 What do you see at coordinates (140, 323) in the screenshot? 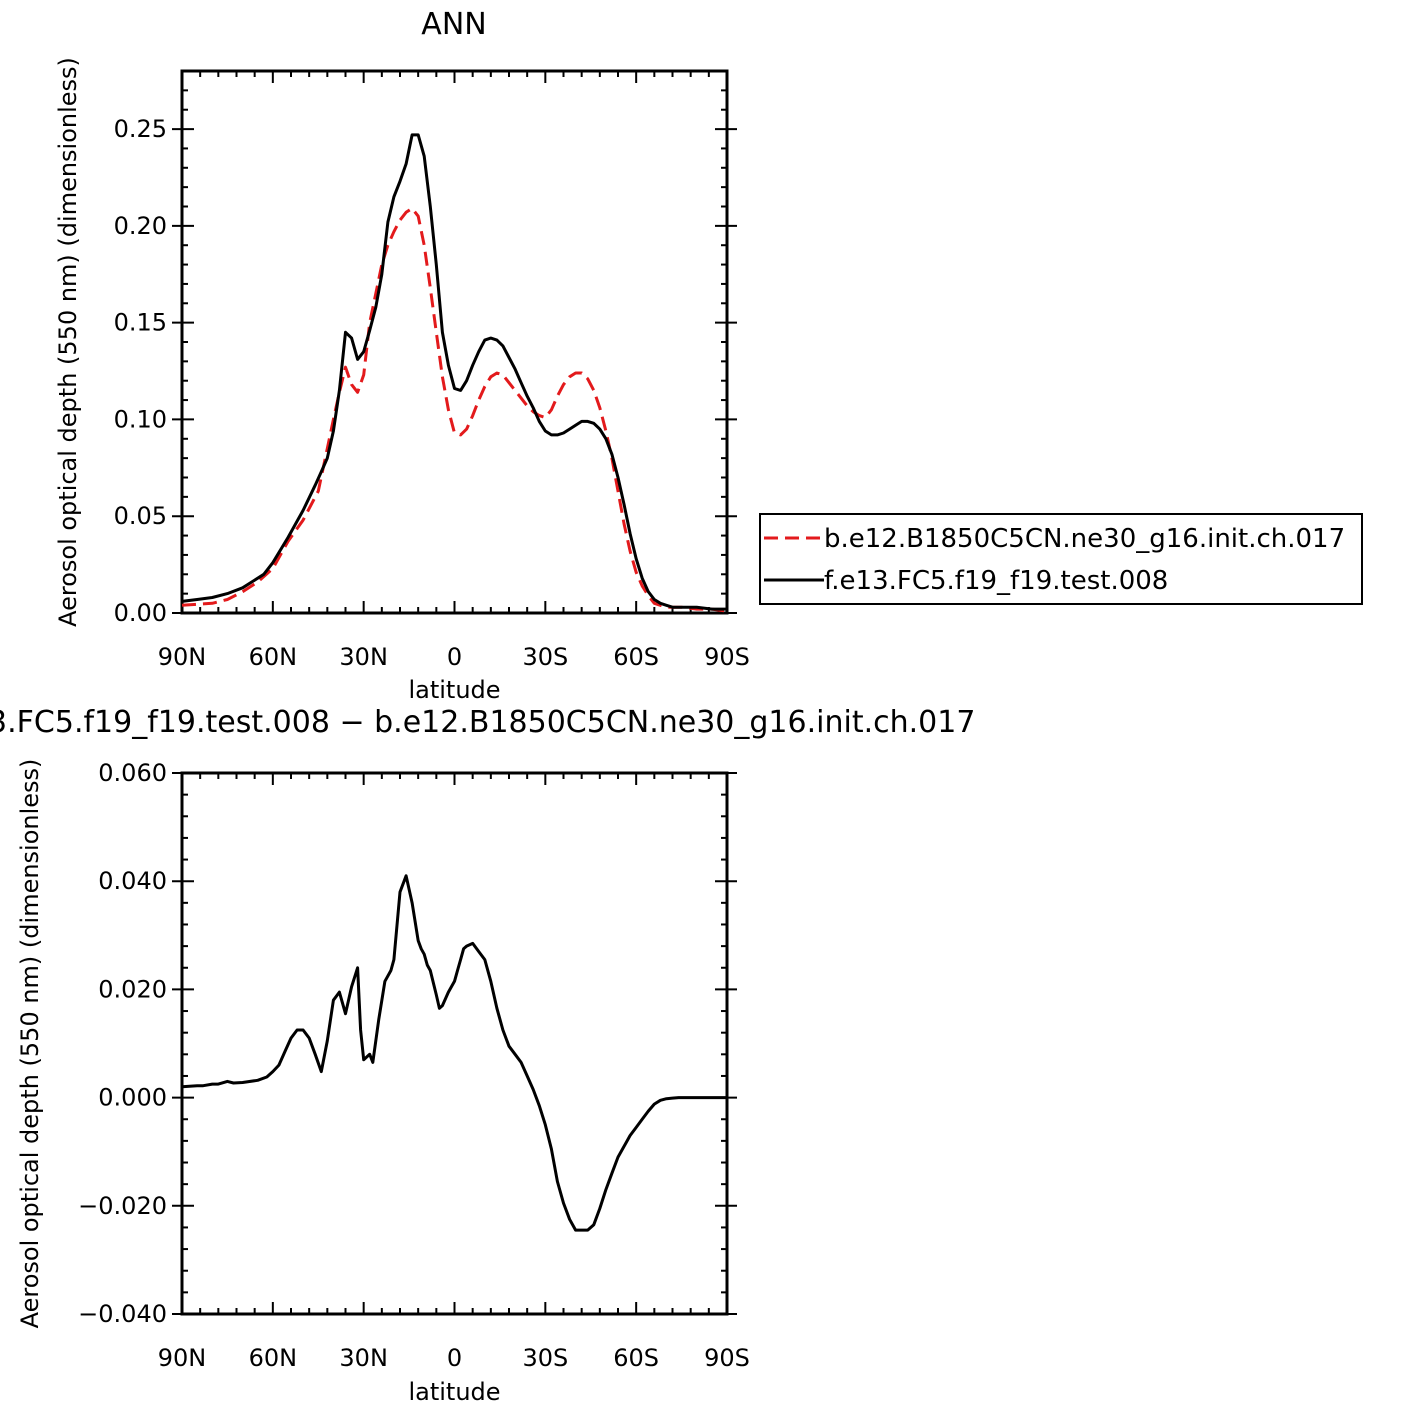
I see `y-tick-label: 0.15` at bounding box center [140, 323].